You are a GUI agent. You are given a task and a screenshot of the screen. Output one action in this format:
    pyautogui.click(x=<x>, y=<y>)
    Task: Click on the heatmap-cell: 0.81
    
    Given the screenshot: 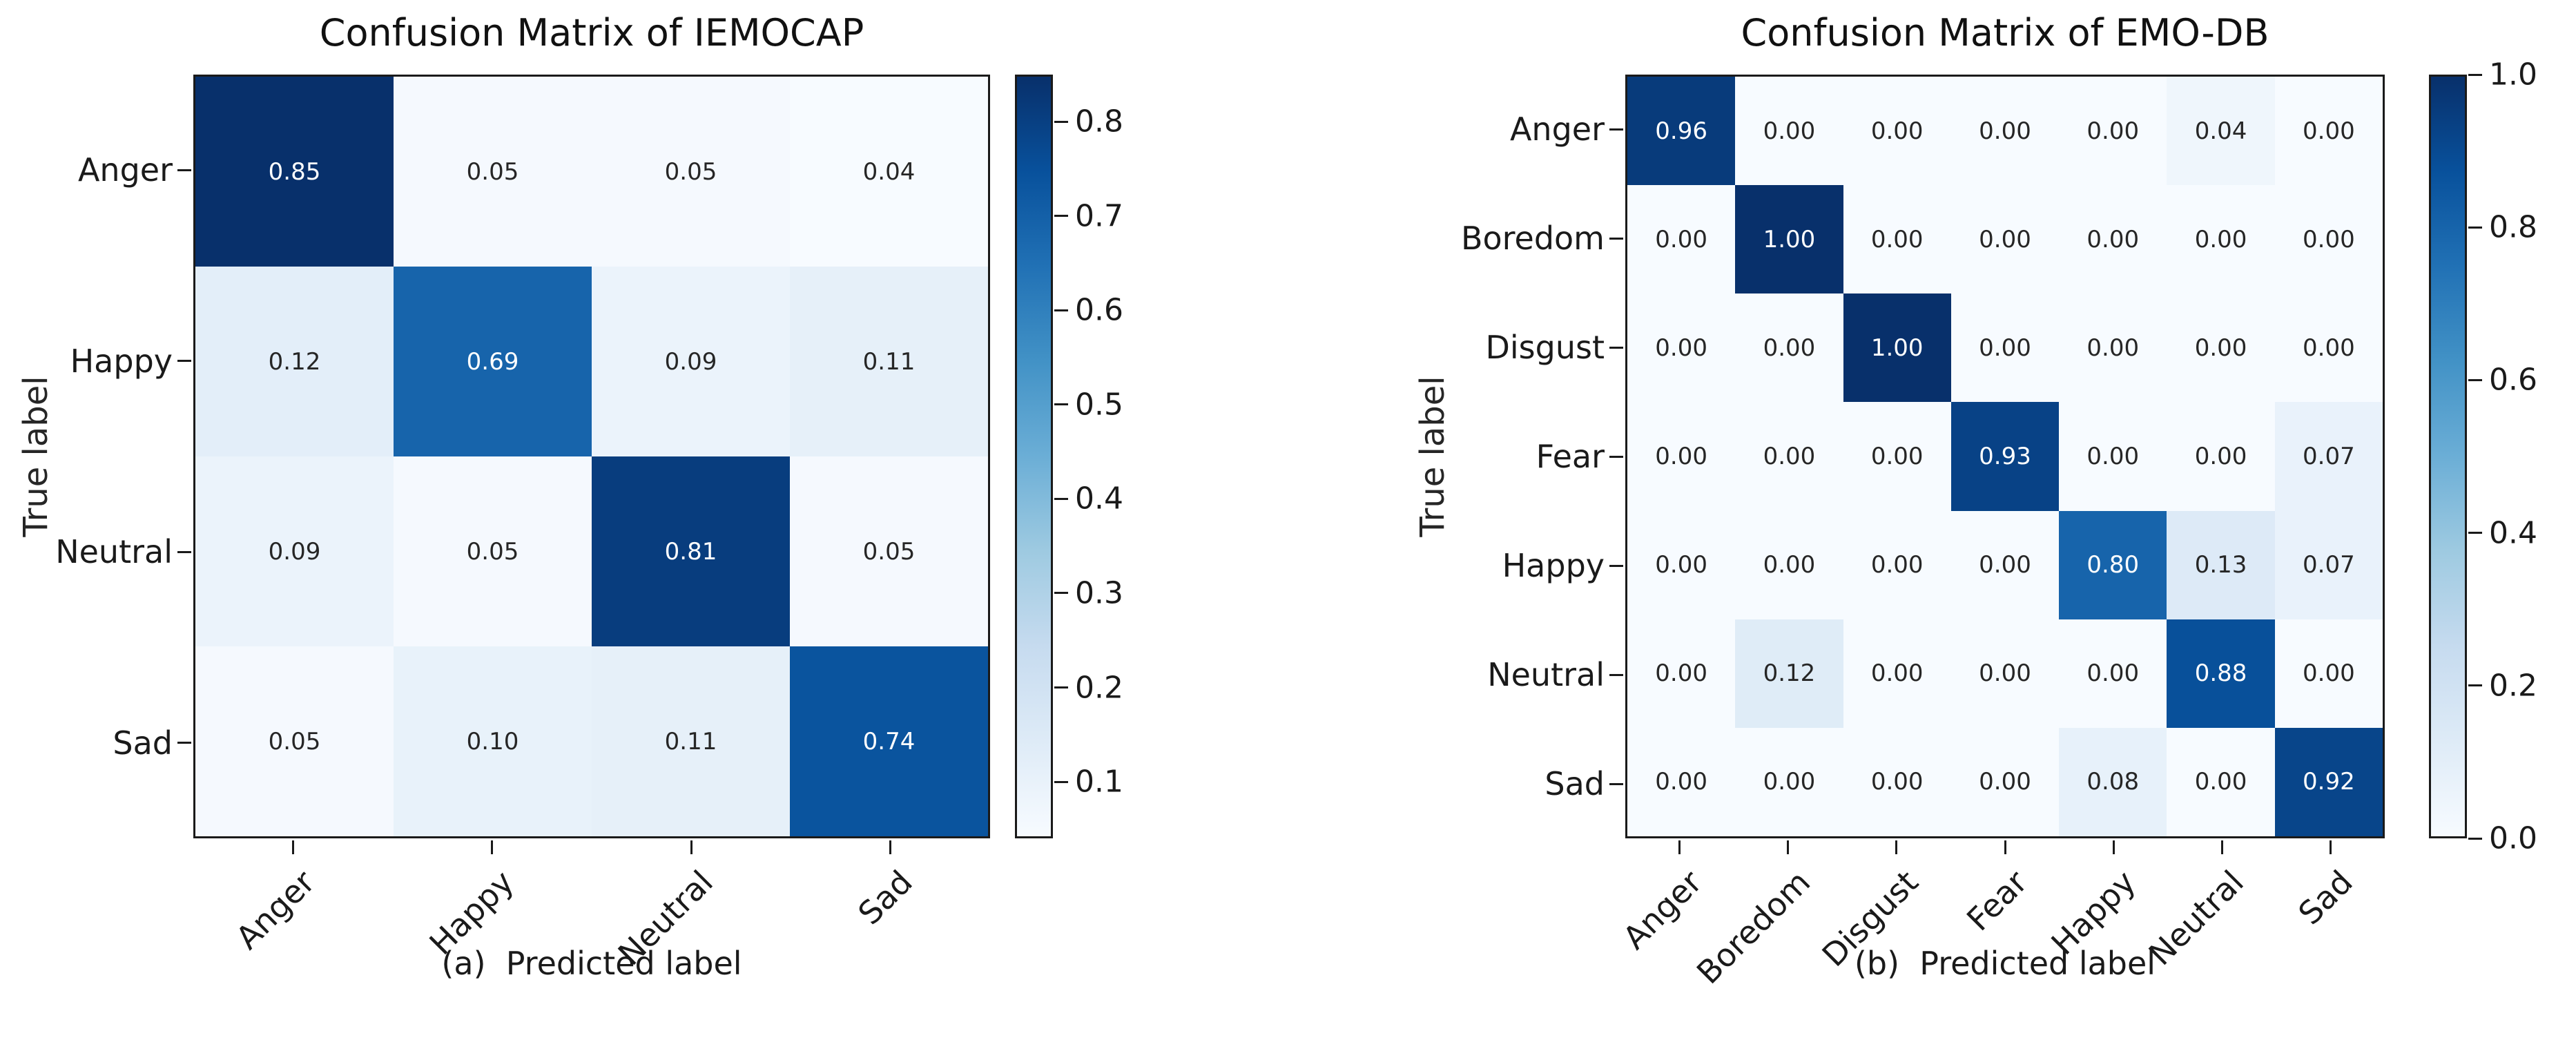 What is the action you would take?
    pyautogui.click(x=691, y=551)
    